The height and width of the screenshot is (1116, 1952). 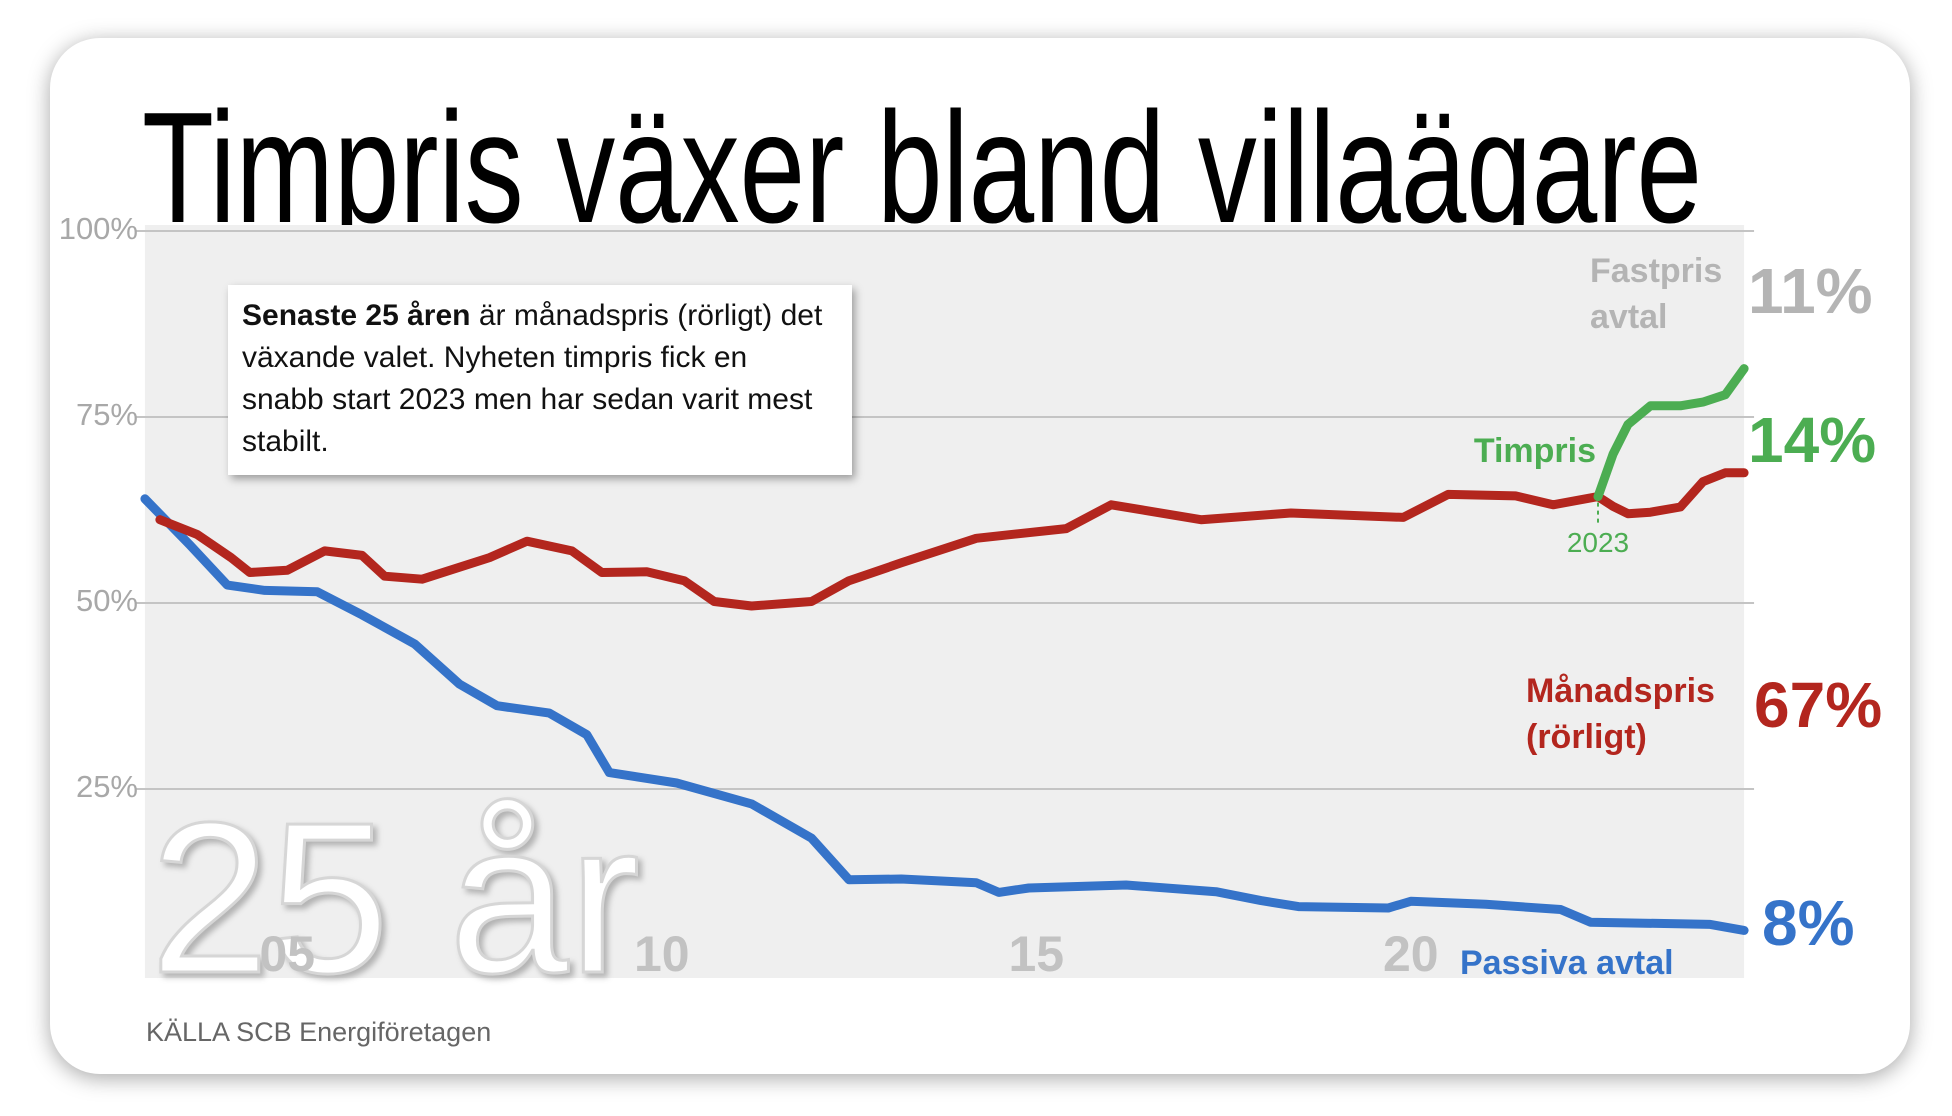 What do you see at coordinates (1656, 294) in the screenshot?
I see `share-name: Fastpris avtal` at bounding box center [1656, 294].